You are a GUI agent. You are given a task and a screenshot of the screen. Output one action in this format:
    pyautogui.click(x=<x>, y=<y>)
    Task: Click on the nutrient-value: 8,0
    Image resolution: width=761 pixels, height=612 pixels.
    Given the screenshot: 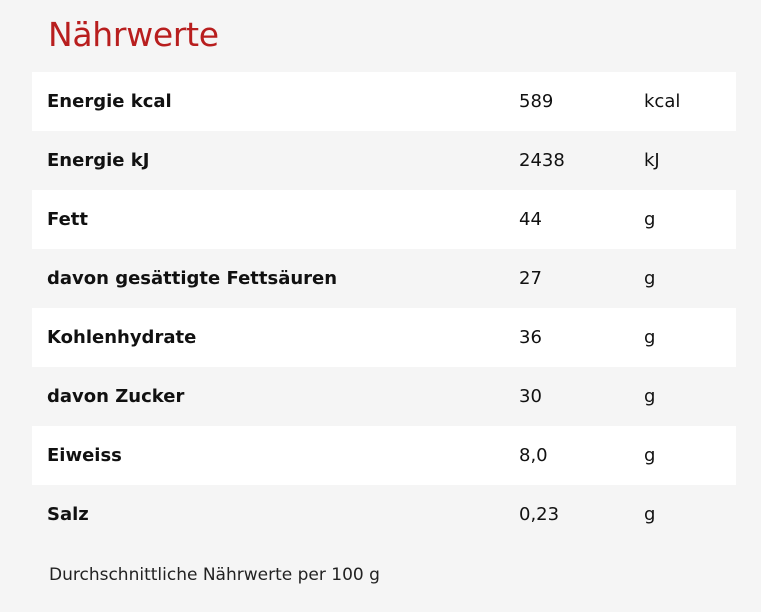 What is the action you would take?
    pyautogui.click(x=533, y=455)
    